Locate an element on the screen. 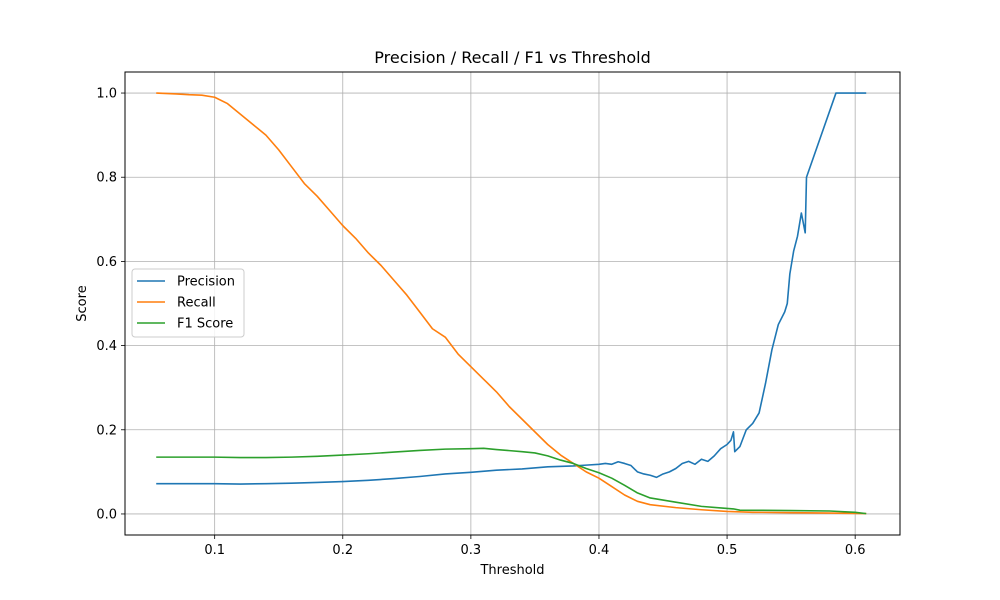 Image resolution: width=1000 pixels, height=600 pixels. x-tick-label: 0.5 is located at coordinates (727, 550).